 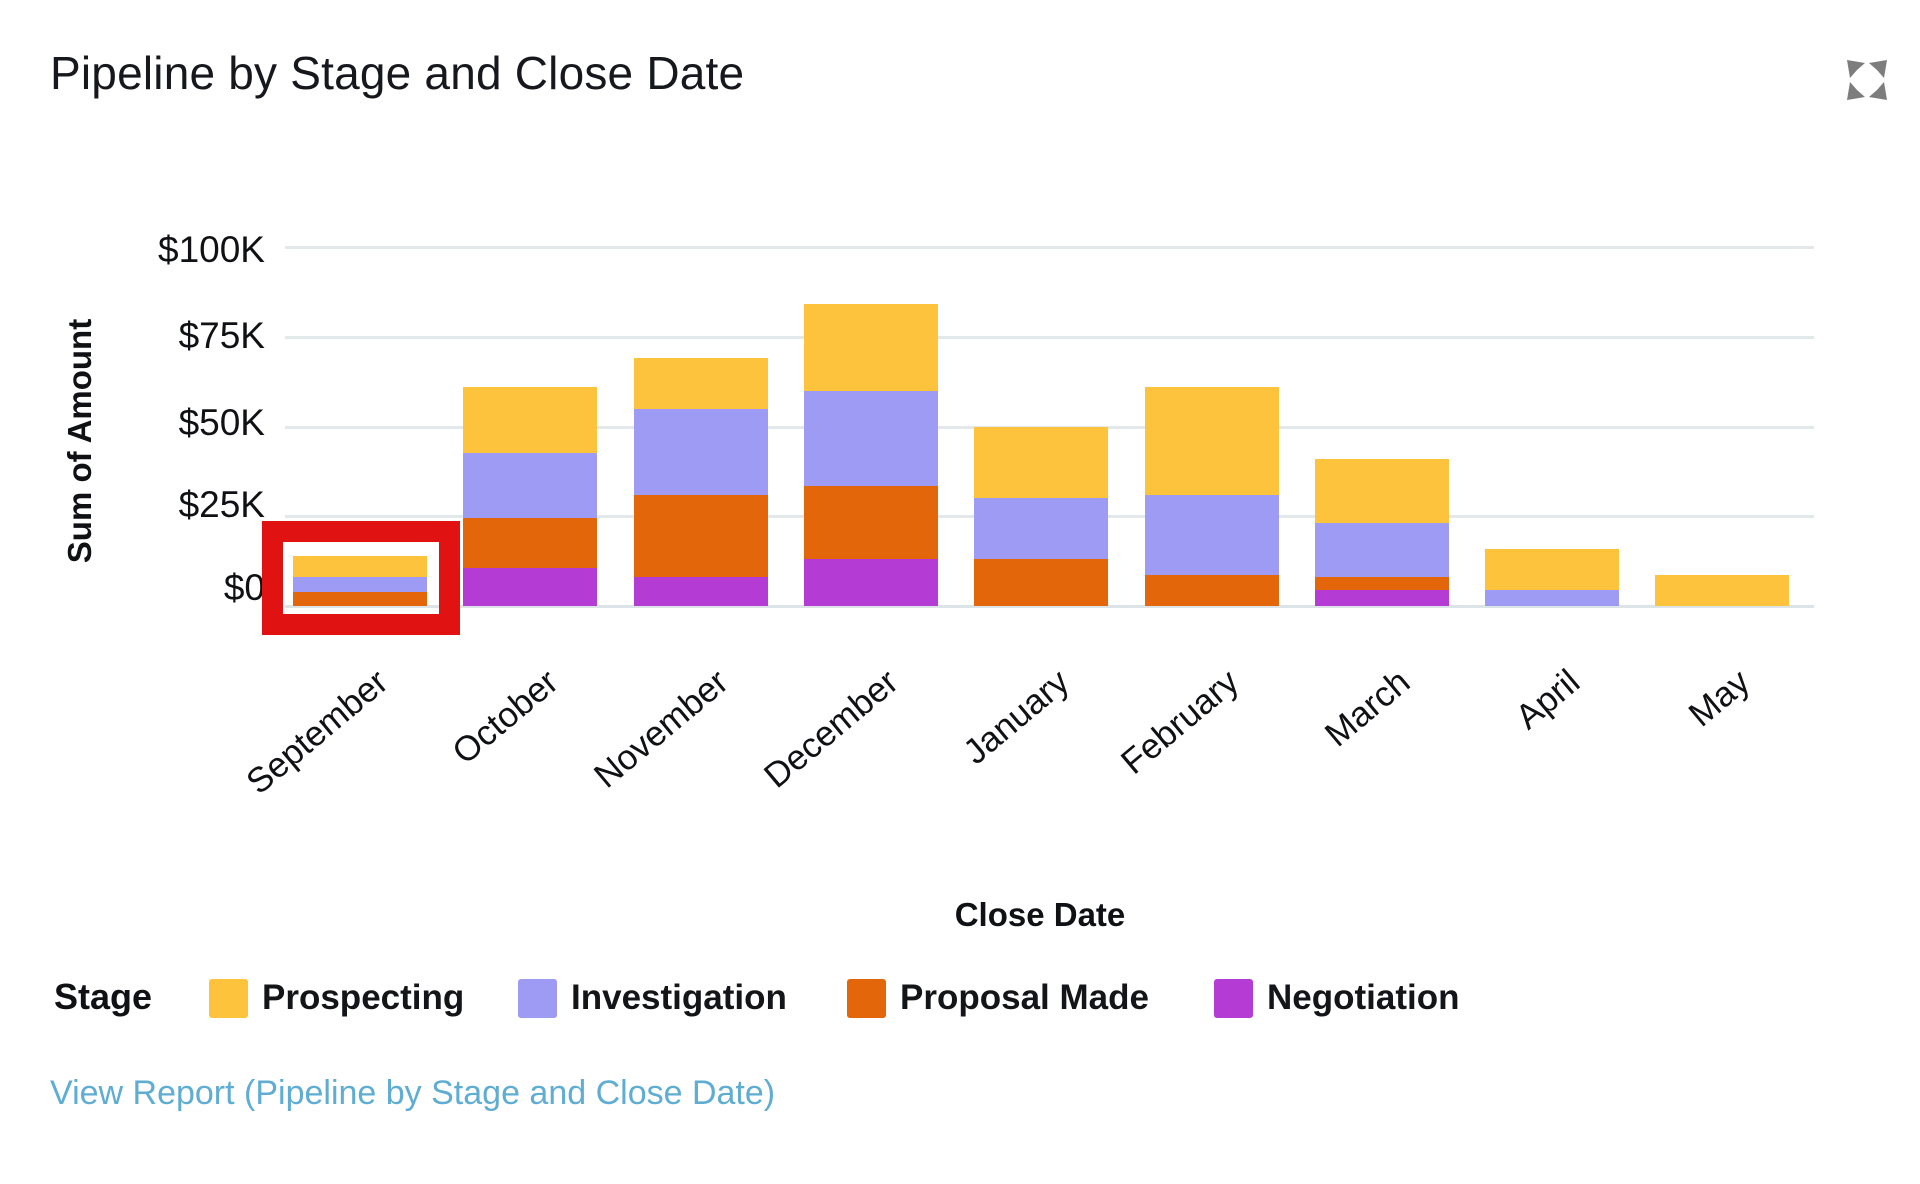 I want to click on legend-label: Proposal Made, so click(x=1024, y=997).